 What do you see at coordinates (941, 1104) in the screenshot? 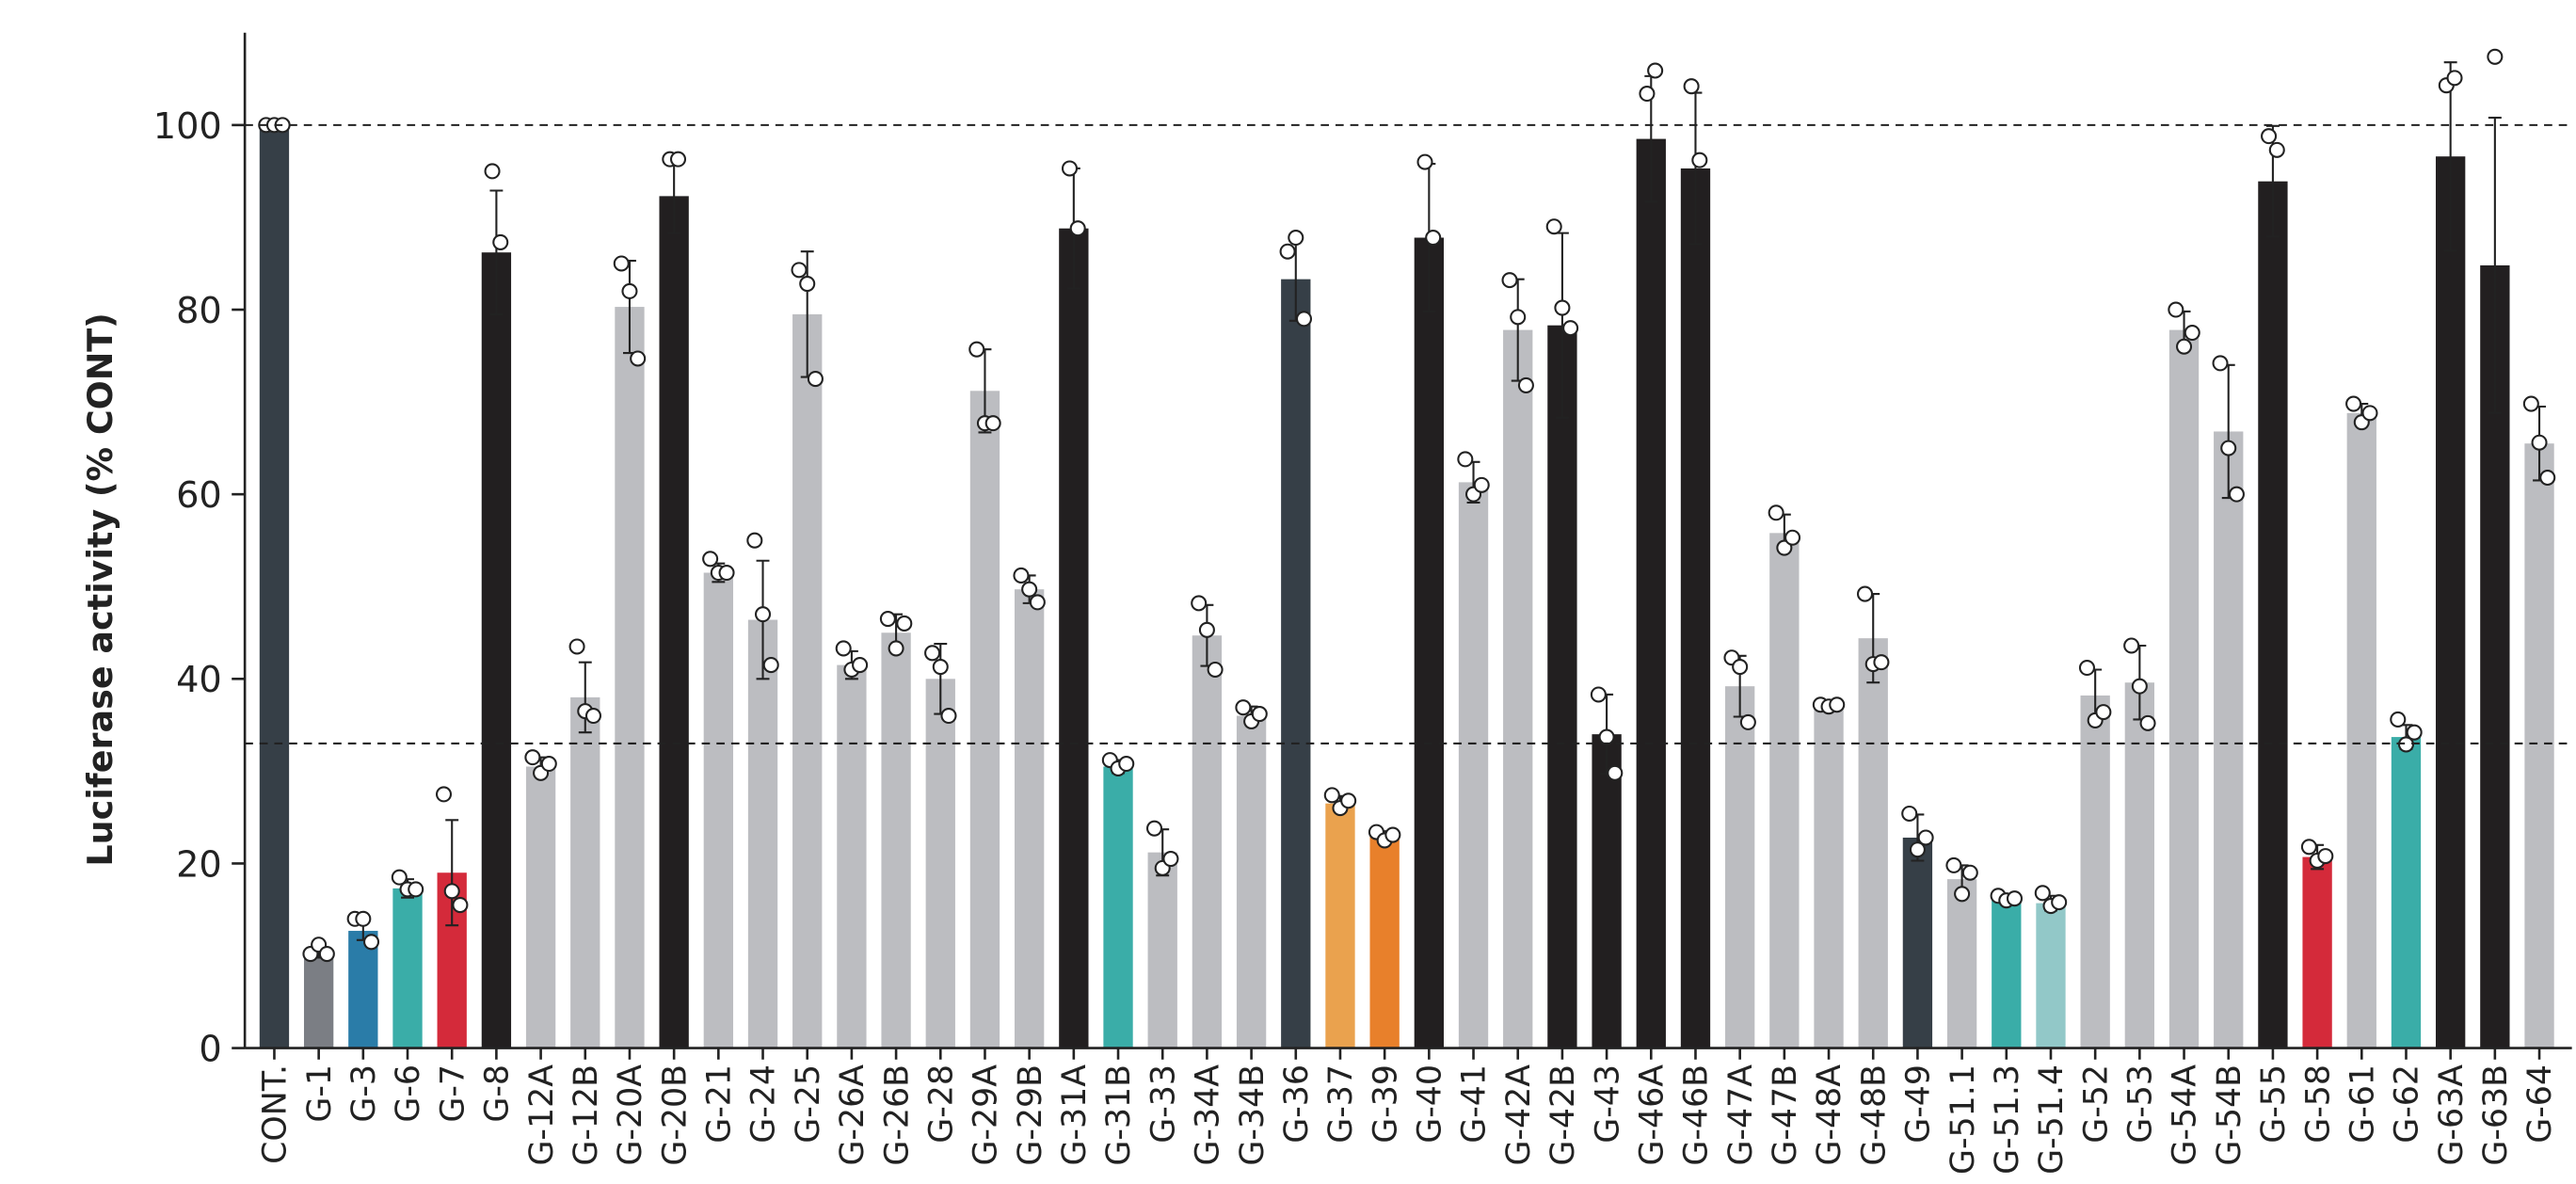
I see `x-tick-label: G-28` at bounding box center [941, 1104].